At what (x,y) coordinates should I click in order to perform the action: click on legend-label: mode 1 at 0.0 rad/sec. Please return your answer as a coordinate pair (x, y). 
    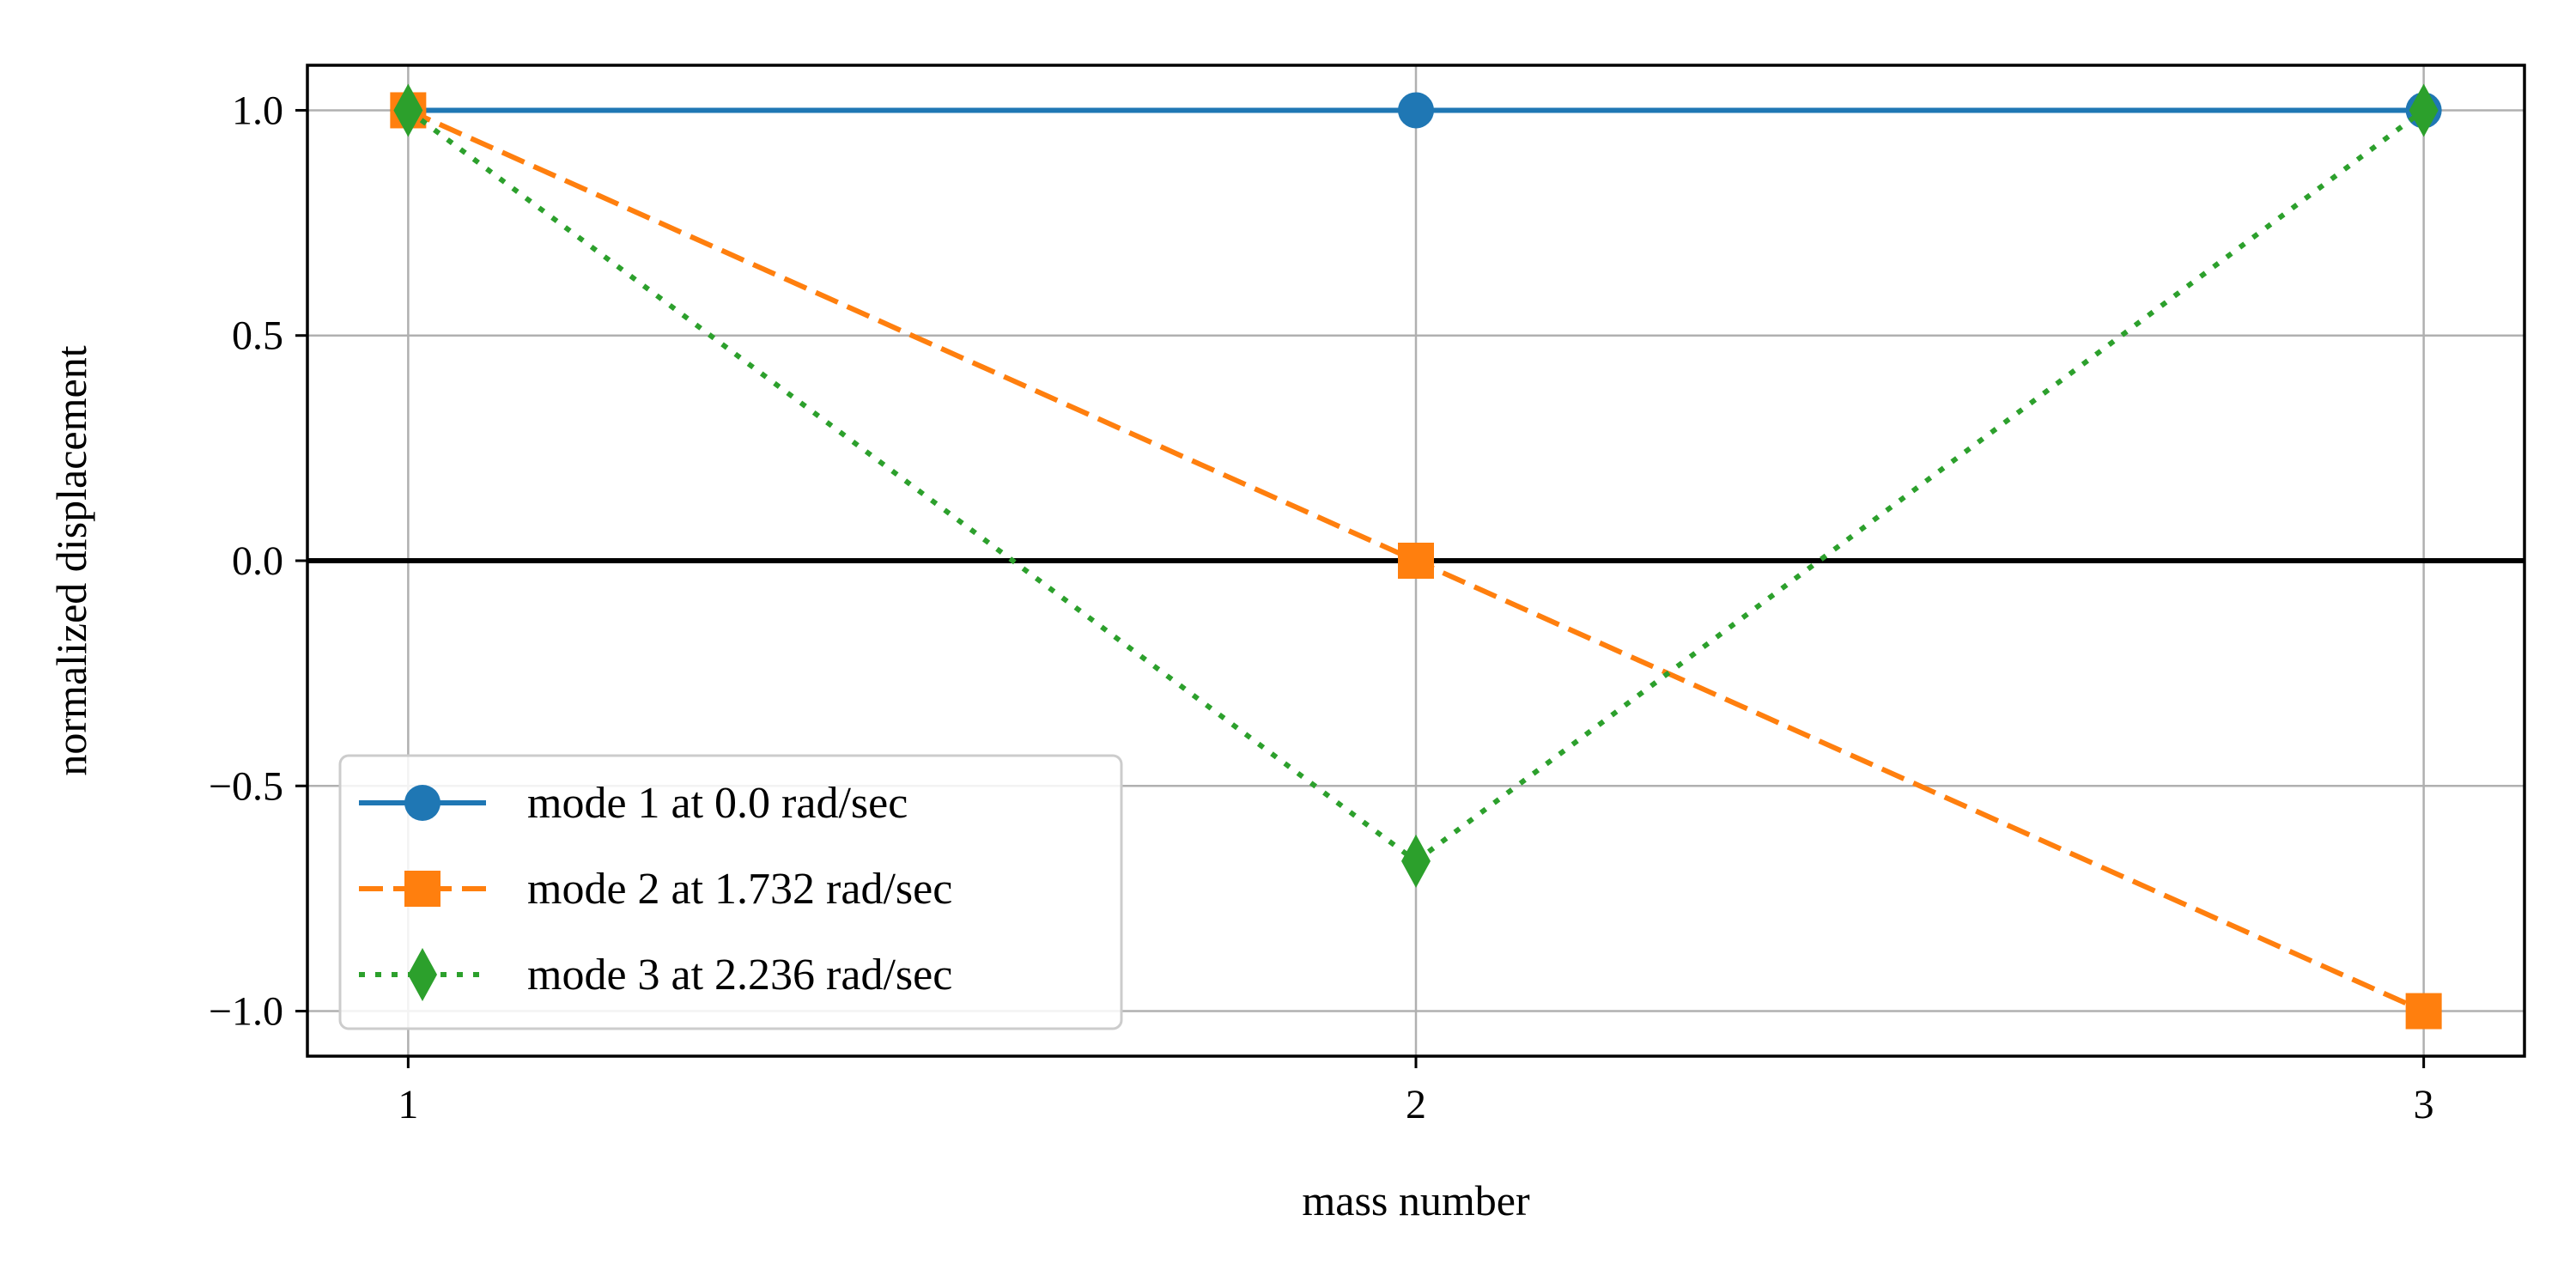
    Looking at the image, I should click on (717, 803).